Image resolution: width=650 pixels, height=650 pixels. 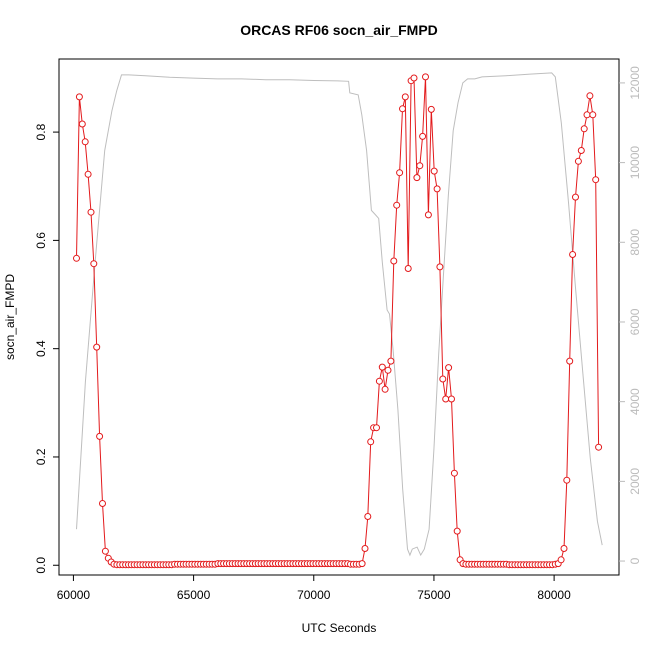 What do you see at coordinates (41, 565) in the screenshot?
I see `y-tick-label: 0.0` at bounding box center [41, 565].